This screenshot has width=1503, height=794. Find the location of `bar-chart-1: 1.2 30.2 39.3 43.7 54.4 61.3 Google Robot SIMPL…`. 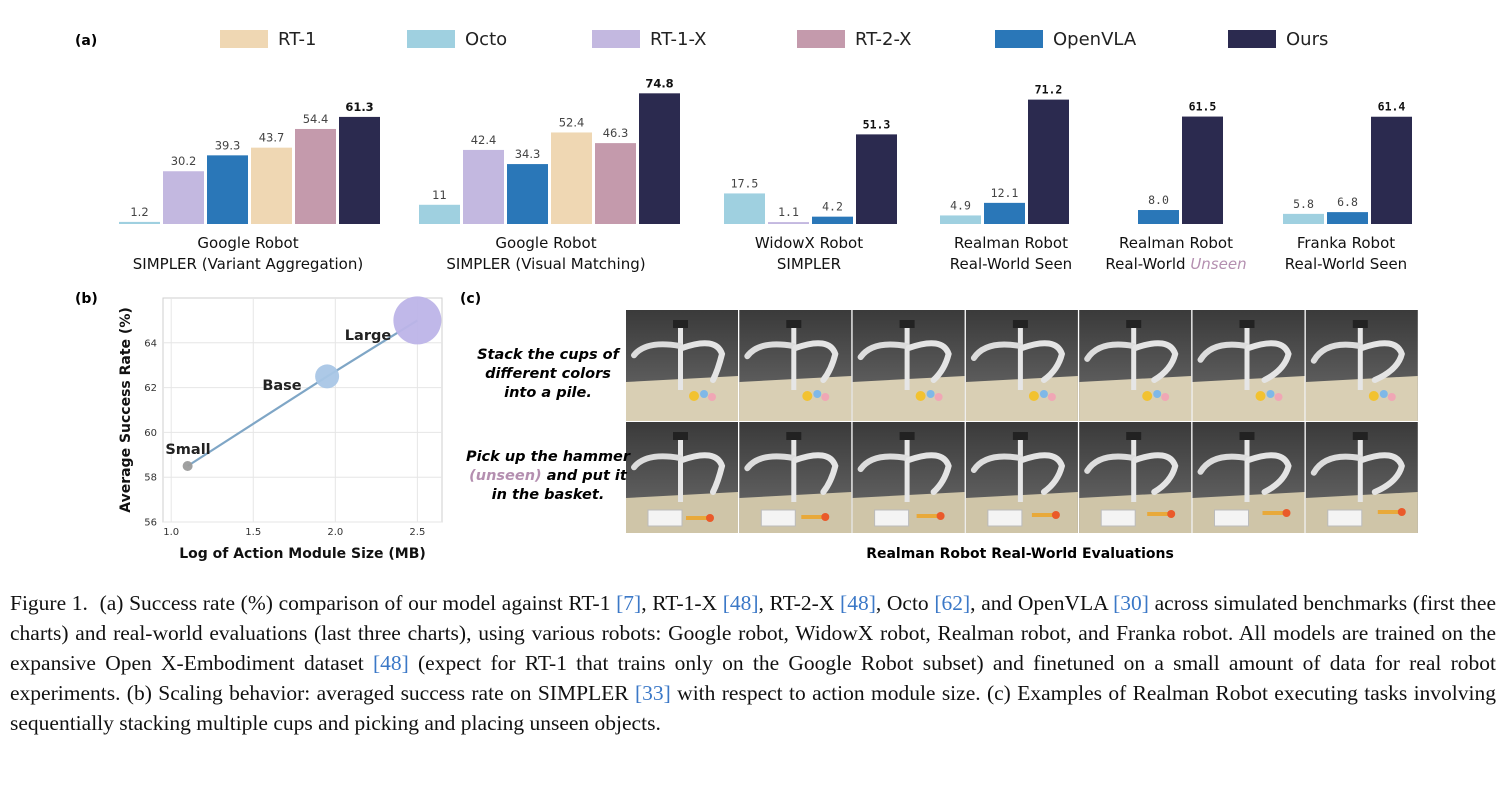

bar-chart-1: 1.2 30.2 39.3 43.7 54.4 61.3 Google Robot SIMPL… is located at coordinates (249, 186).